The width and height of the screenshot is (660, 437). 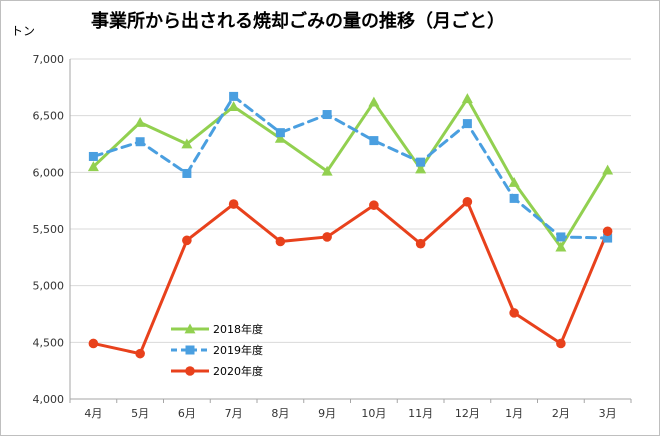 I want to click on x-tick-label: 11月, so click(x=420, y=413).